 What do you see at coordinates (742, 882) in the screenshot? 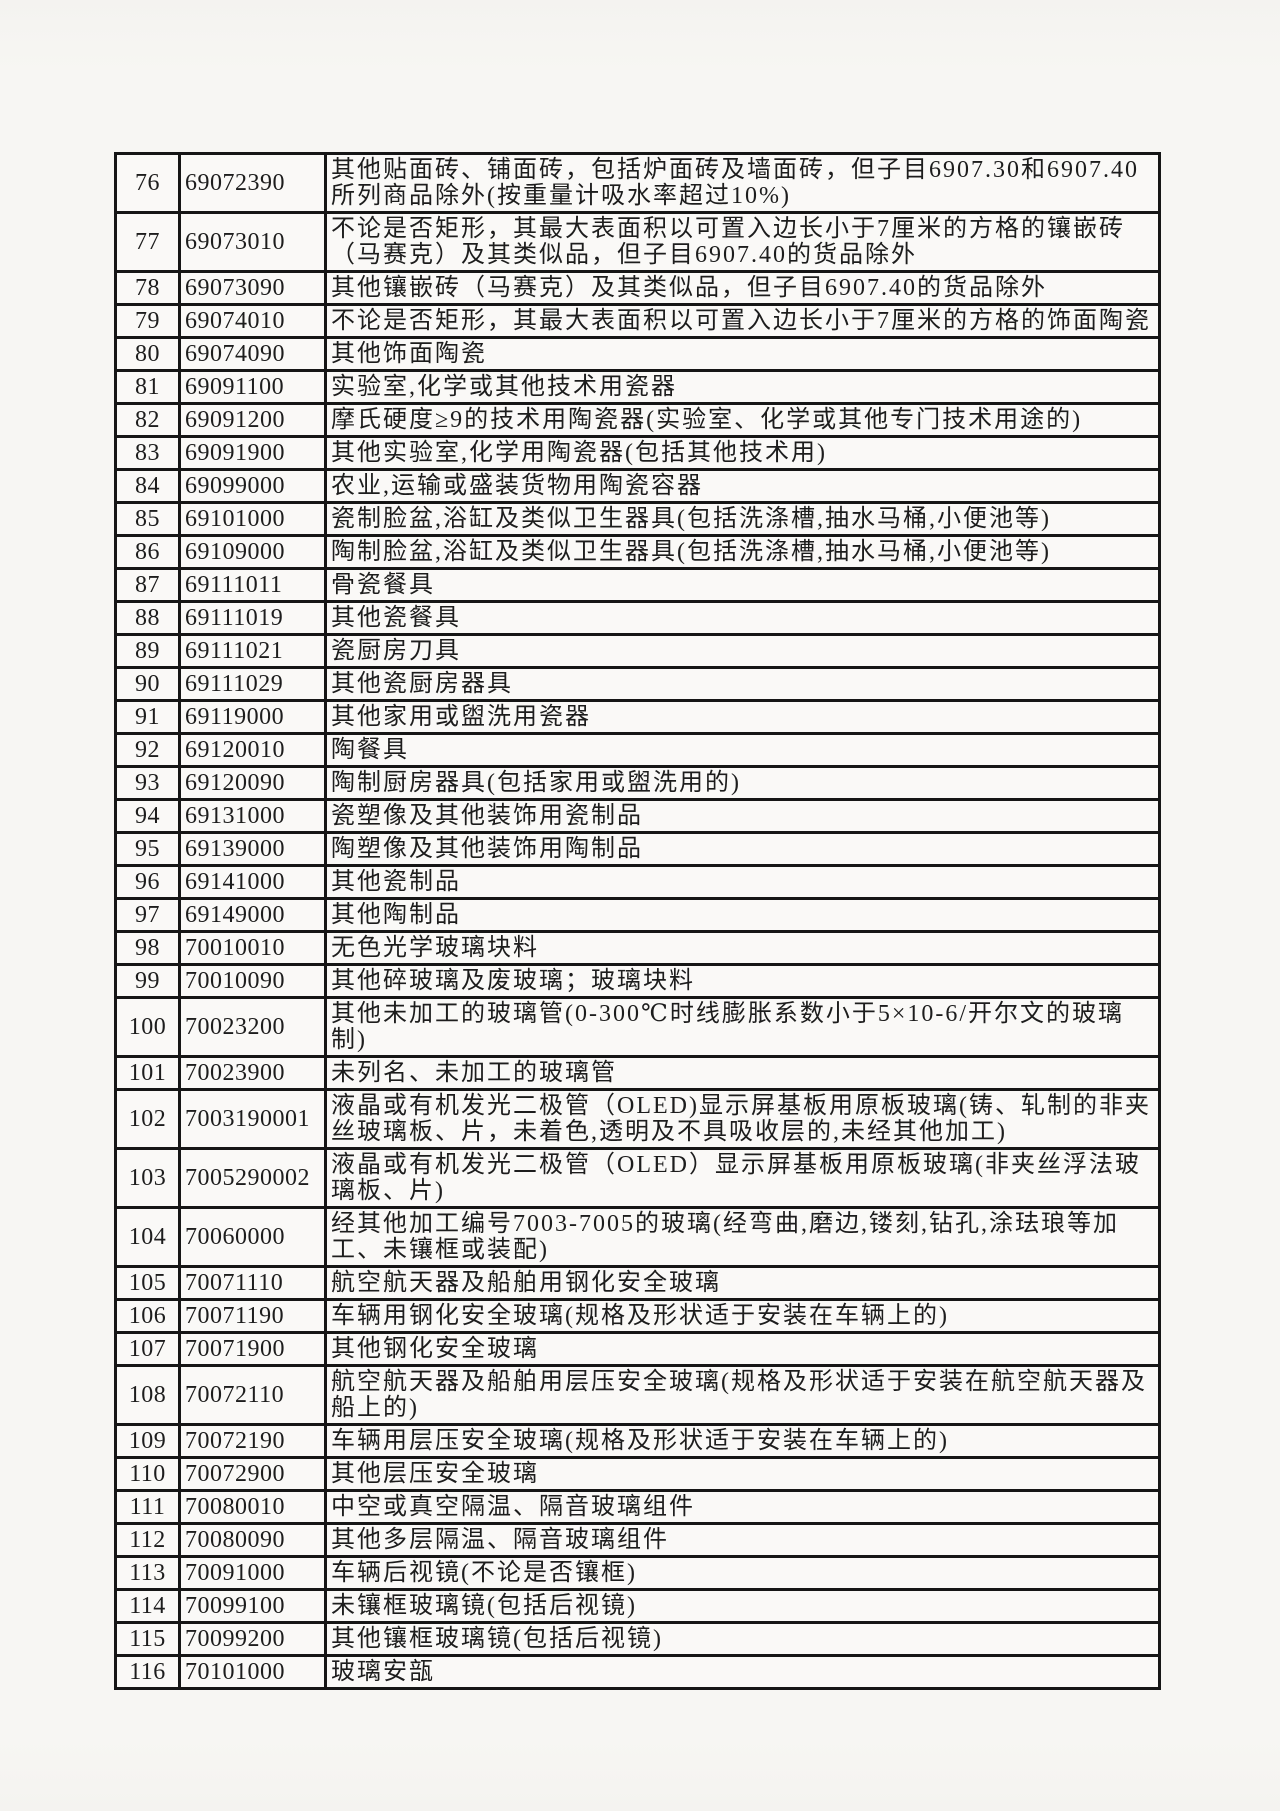
I see `description-cell: 其他瓷制品` at bounding box center [742, 882].